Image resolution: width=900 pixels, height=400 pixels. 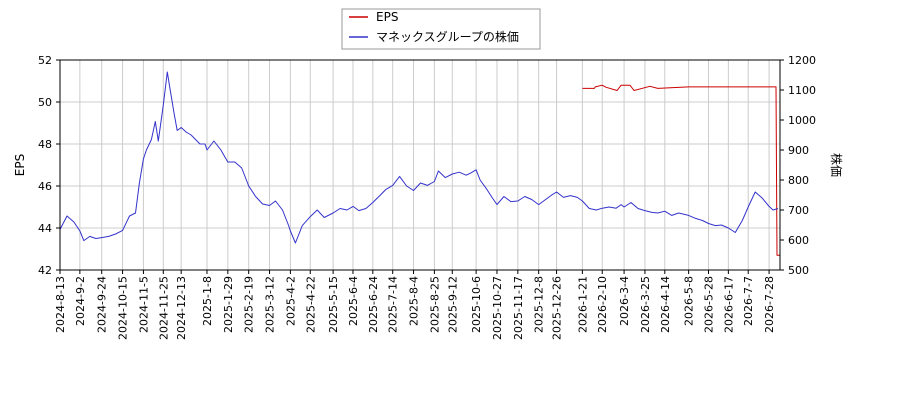 What do you see at coordinates (102, 304) in the screenshot?
I see `x-tick-label: 2024-9-24` at bounding box center [102, 304].